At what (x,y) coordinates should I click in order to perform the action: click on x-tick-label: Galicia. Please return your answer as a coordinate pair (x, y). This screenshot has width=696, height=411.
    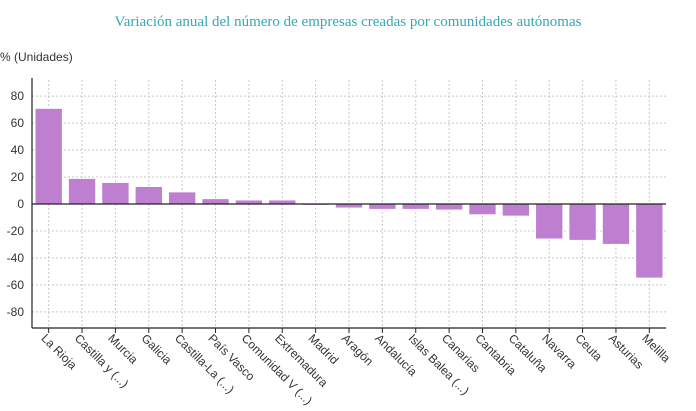
    Looking at the image, I should click on (157, 349).